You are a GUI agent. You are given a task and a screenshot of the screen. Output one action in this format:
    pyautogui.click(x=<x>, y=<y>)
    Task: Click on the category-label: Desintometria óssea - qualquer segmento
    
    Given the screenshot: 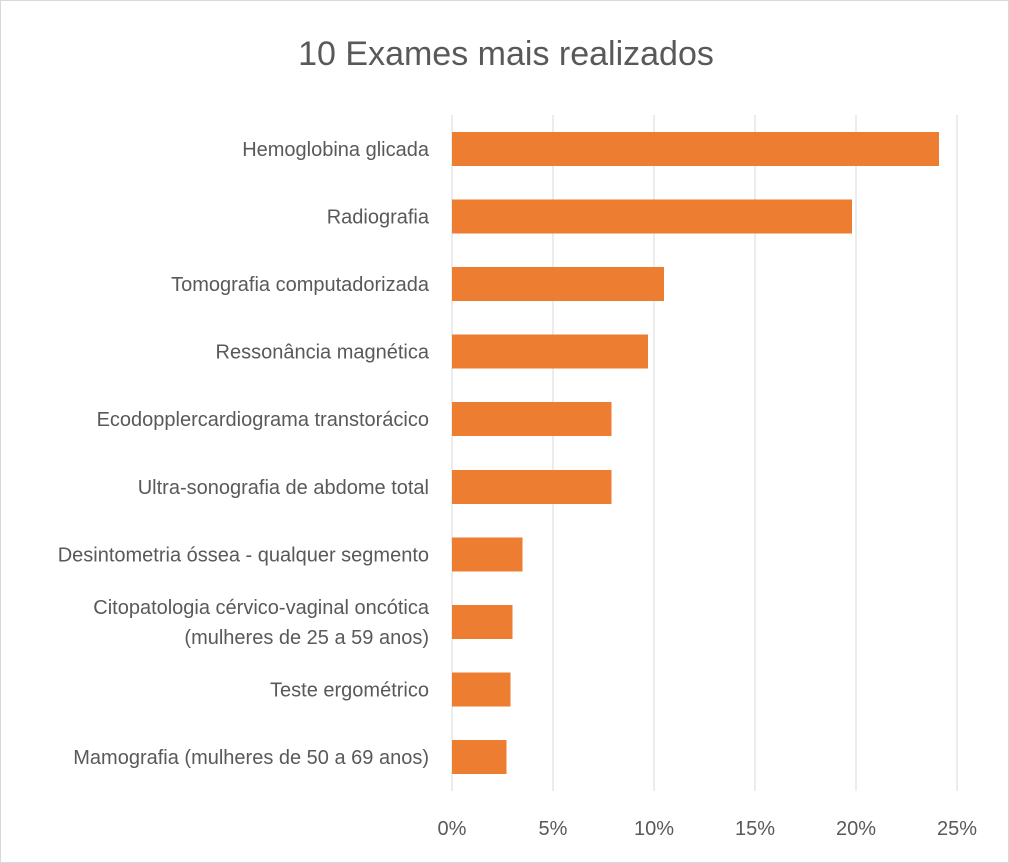 What is the action you would take?
    pyautogui.click(x=243, y=555)
    